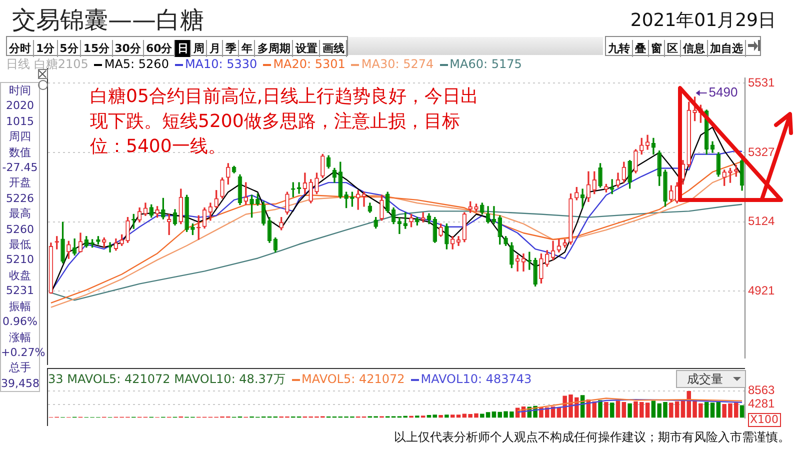  I want to click on text: 以上仅代表分析师个人观点不构成任何操作建议；期市有风险入市需谨慎。, so click(592, 437).